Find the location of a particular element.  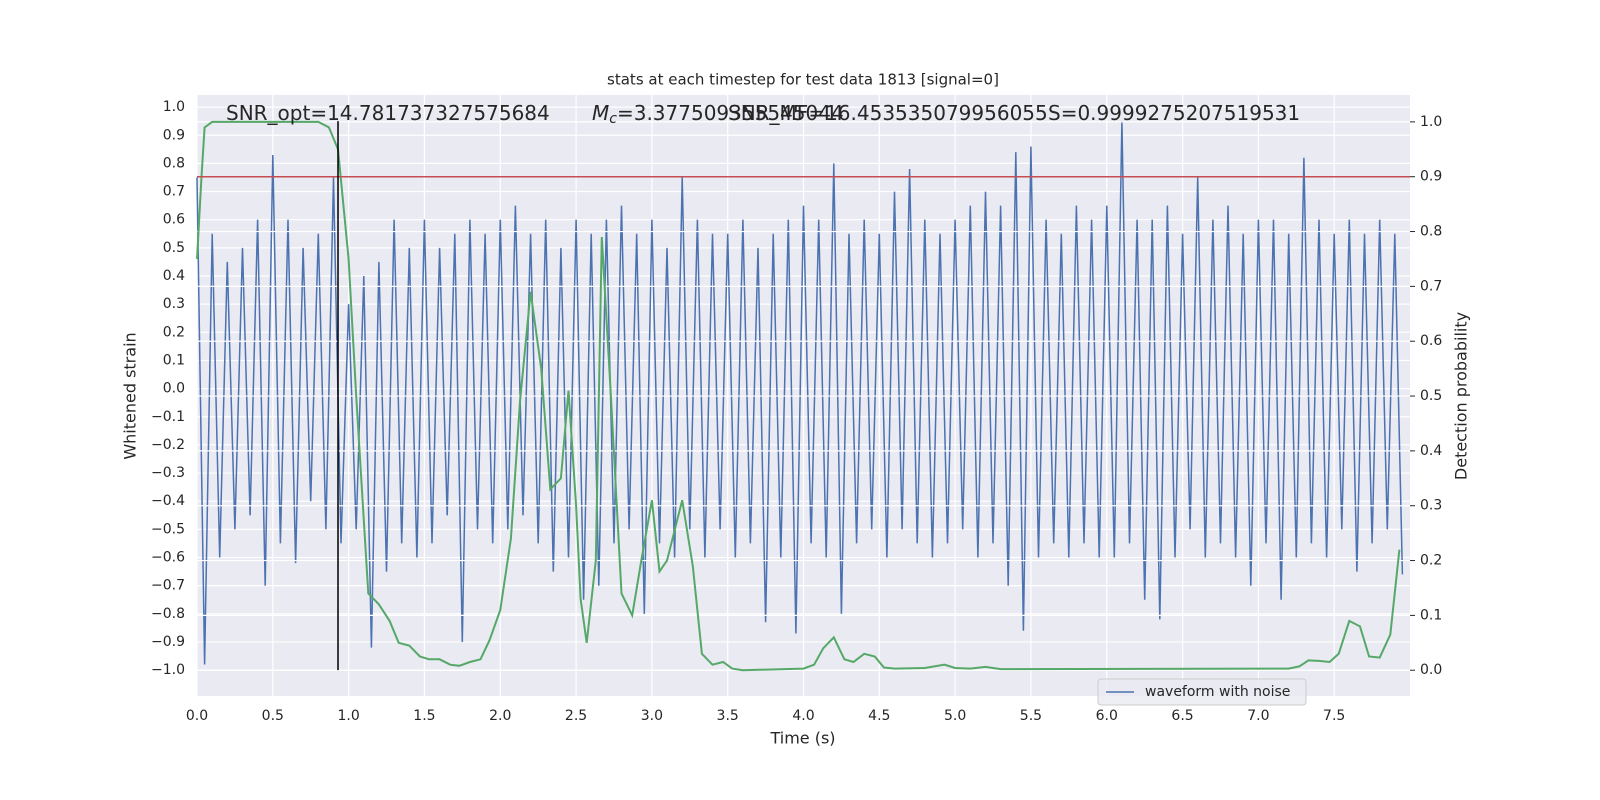

y-tick-label: −0.6 is located at coordinates (168, 558).